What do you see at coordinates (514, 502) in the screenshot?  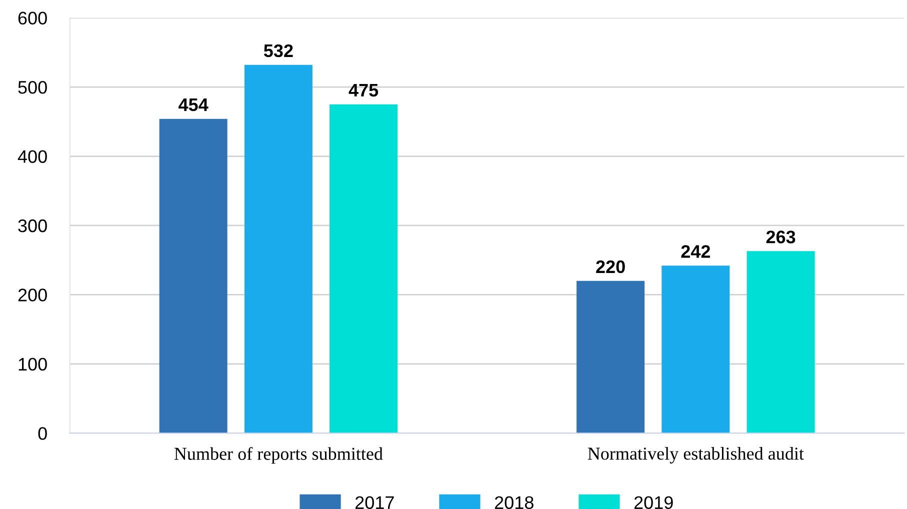 I see `legend-label: 2018` at bounding box center [514, 502].